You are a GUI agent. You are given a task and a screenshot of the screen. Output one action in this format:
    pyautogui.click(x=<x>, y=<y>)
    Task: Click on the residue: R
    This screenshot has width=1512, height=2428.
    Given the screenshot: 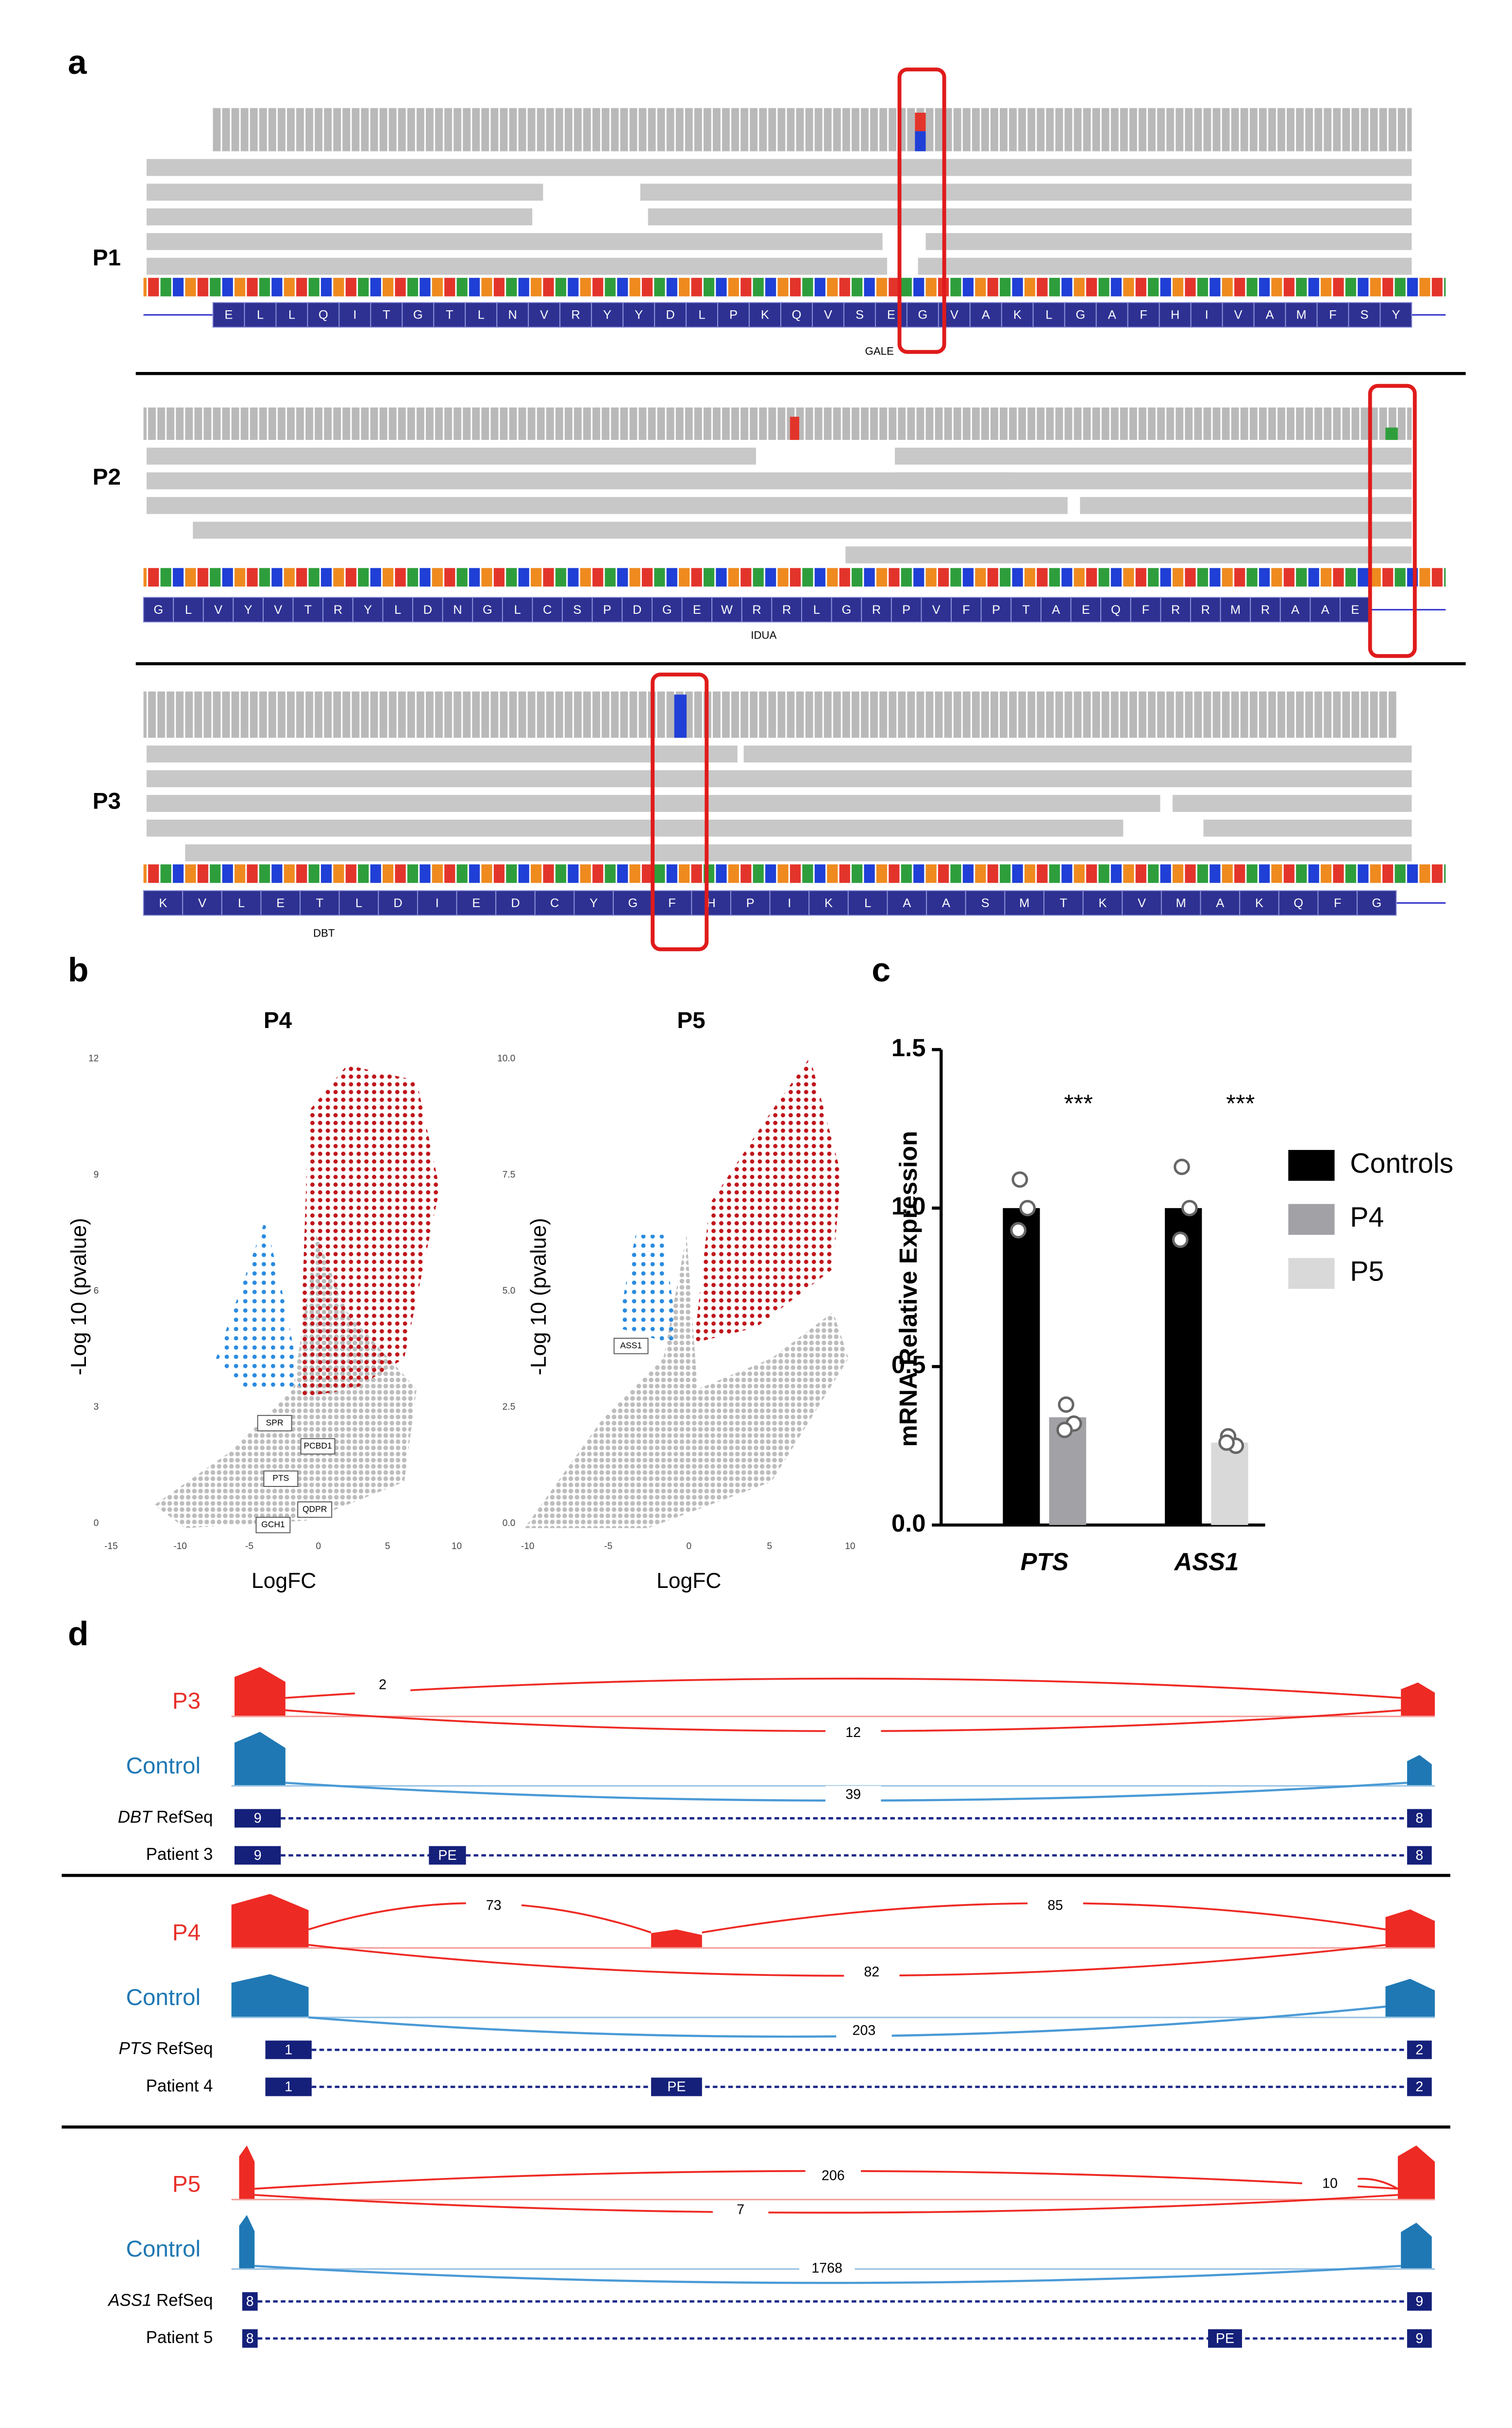 What is the action you would take?
    pyautogui.click(x=756, y=610)
    